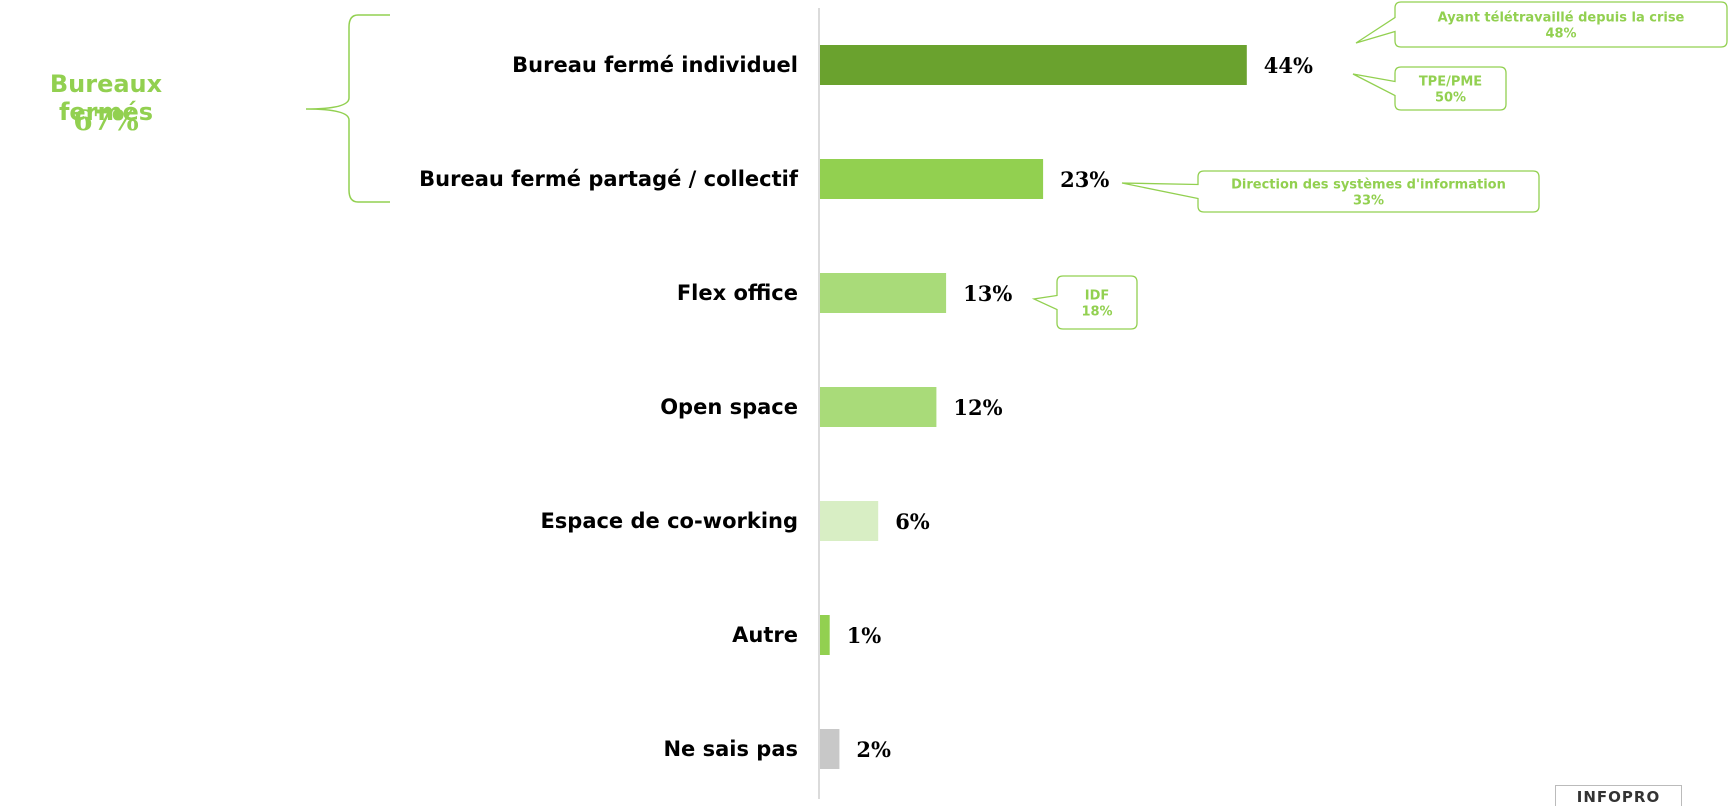  Describe the element at coordinates (106, 98) in the screenshot. I see `group-title: Bureaux fermés` at that location.